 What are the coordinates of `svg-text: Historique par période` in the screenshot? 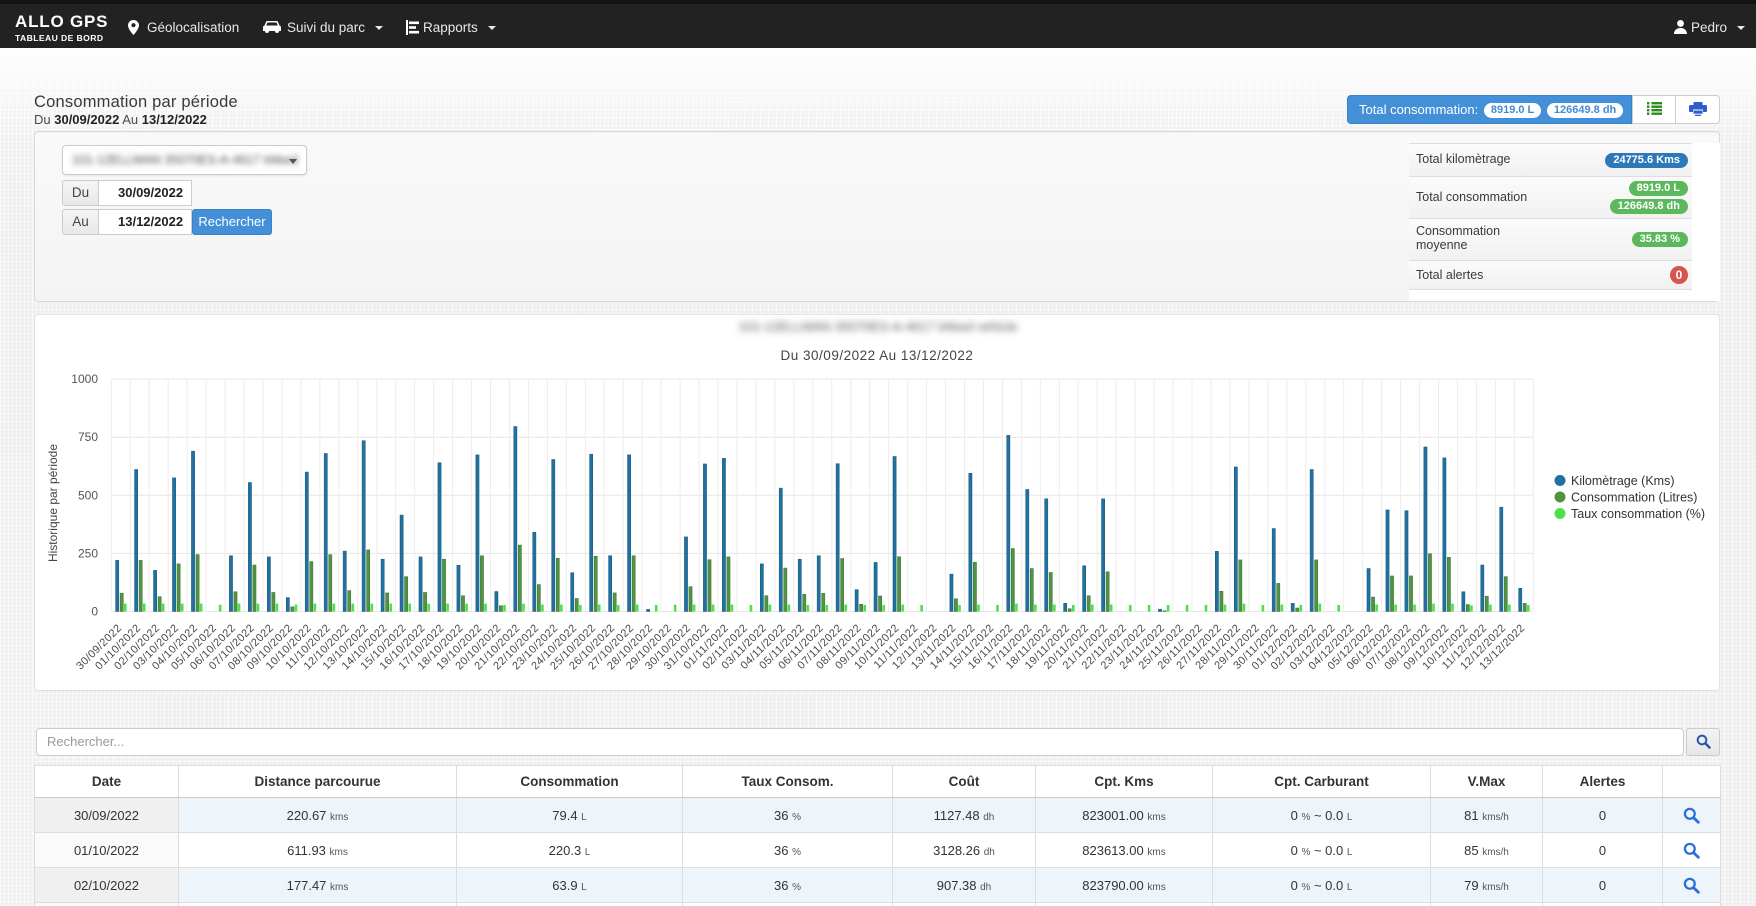 It's located at (53, 503).